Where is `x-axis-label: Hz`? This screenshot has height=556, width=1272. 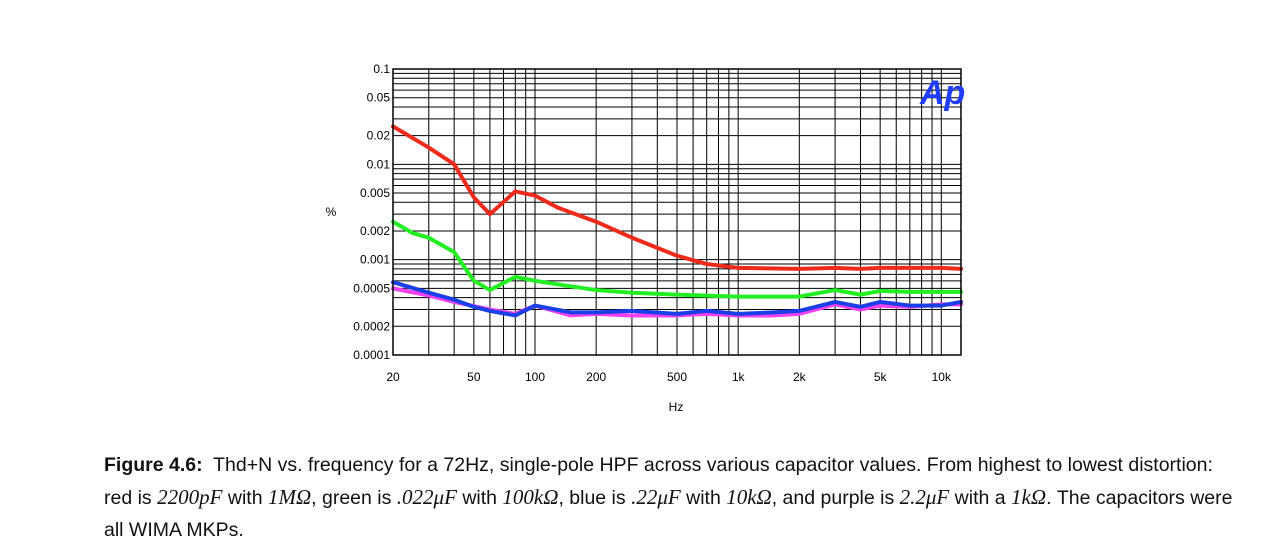
x-axis-label: Hz is located at coordinates (676, 407).